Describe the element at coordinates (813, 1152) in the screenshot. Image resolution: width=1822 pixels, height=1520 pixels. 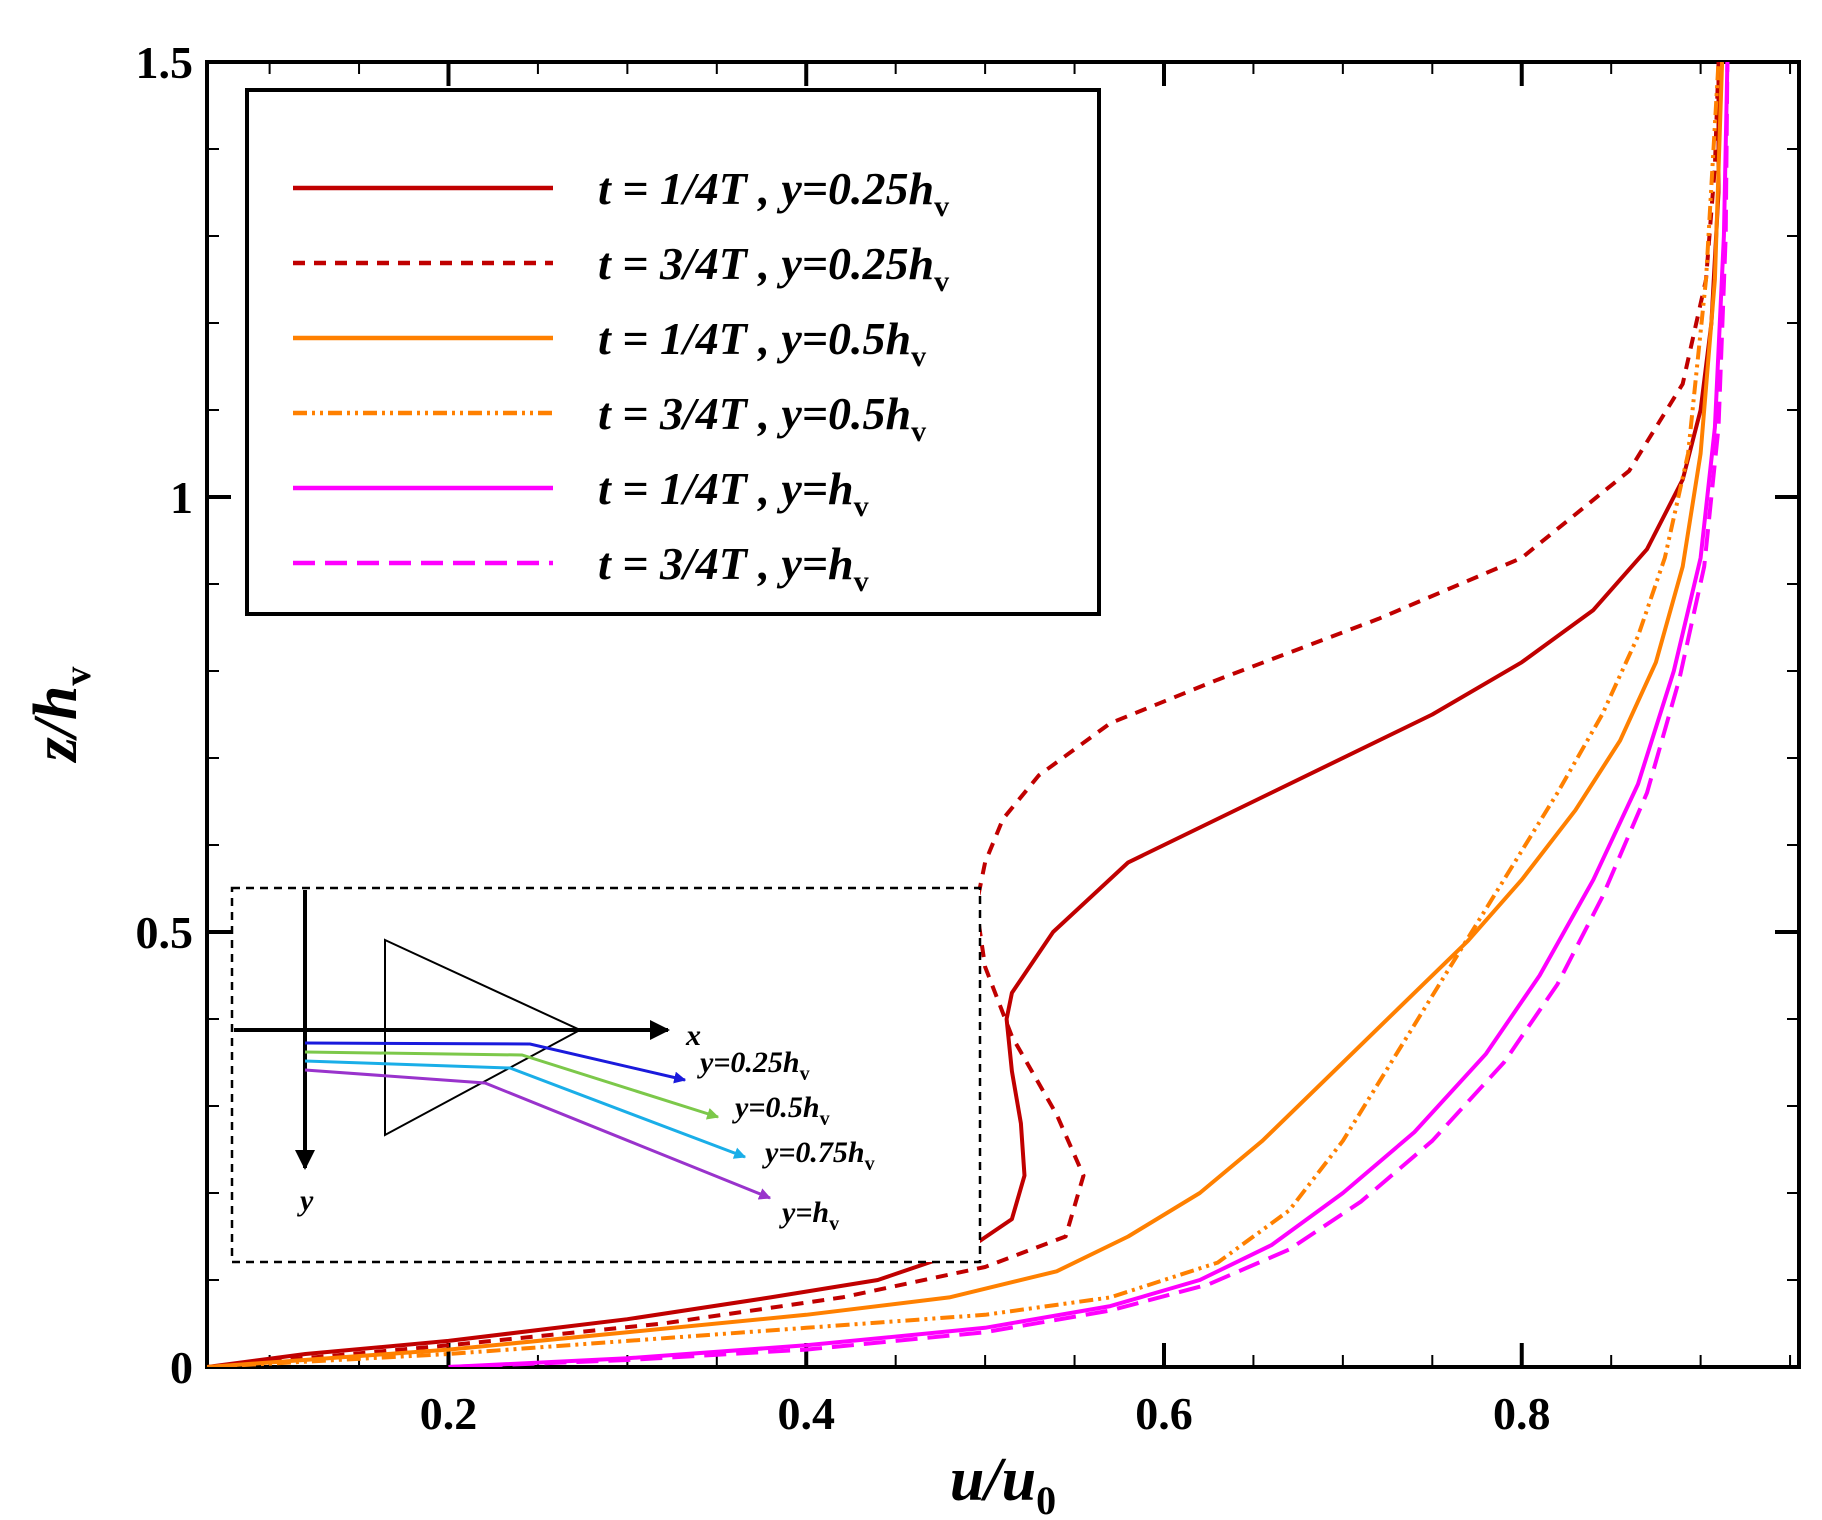
I see `inset-flow-label-main: y=0.75h` at that location.